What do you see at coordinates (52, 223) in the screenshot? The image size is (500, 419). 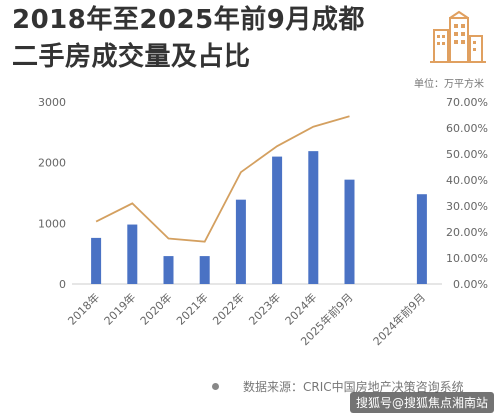 I see `left-tick-label: 1000` at bounding box center [52, 223].